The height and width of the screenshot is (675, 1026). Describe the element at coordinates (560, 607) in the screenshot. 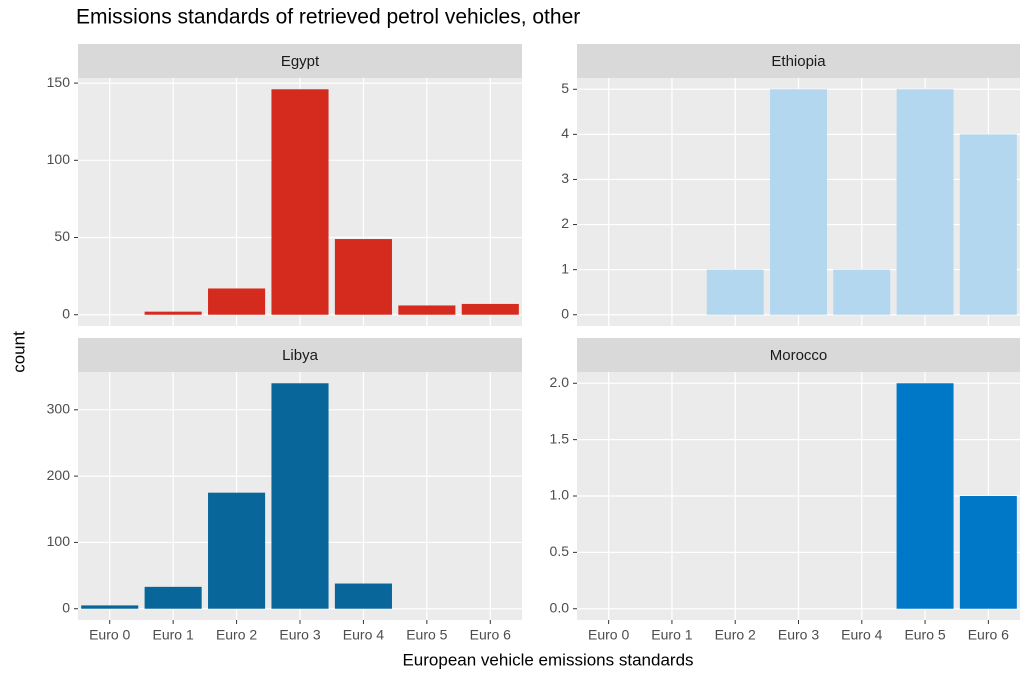

I see `y-tick-label: 0.0` at that location.